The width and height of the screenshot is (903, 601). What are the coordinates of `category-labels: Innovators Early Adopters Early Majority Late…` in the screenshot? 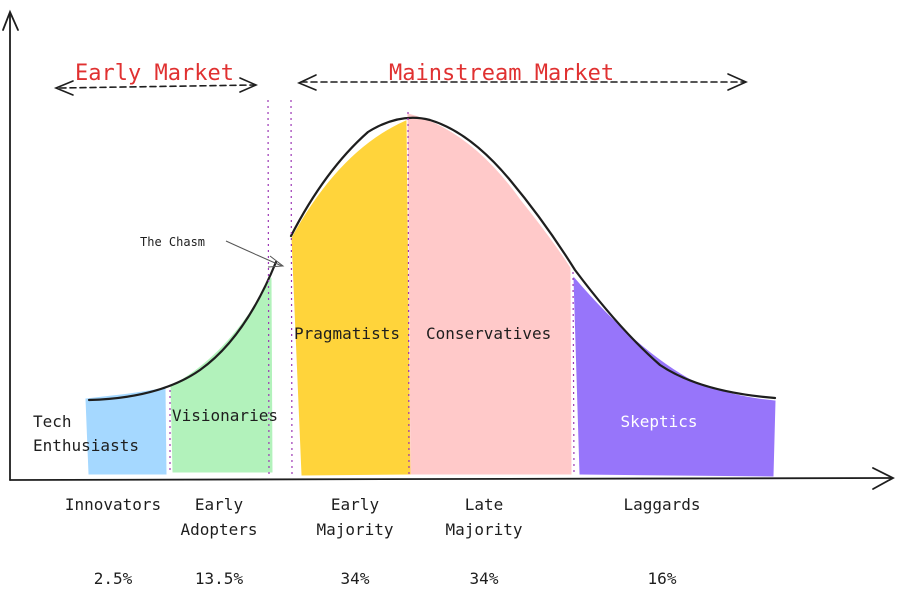 It's located at (383, 517).